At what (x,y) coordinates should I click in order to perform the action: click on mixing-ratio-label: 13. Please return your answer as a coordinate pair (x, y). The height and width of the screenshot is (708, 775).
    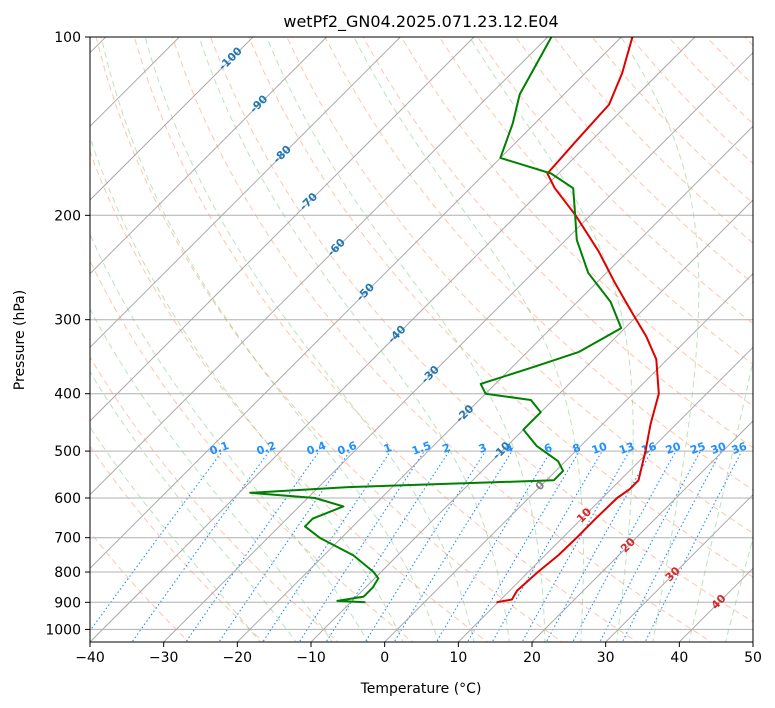
    Looking at the image, I should click on (626, 448).